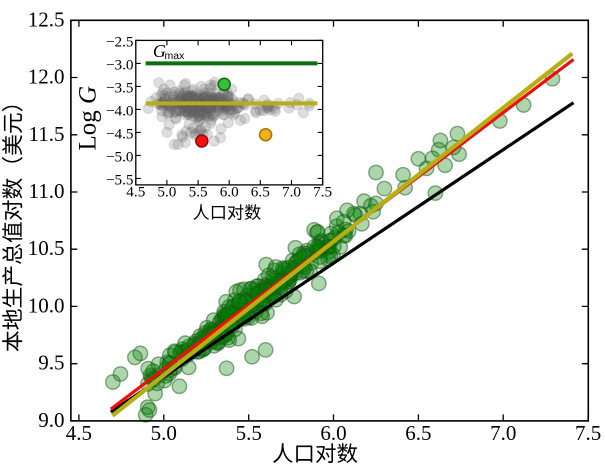  I want to click on svg-text: 12.0, so click(46, 77).